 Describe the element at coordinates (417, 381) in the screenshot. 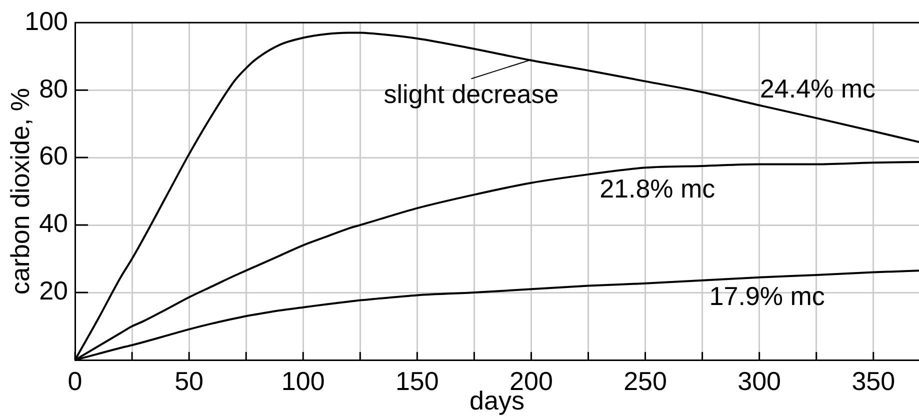

I see `x-tick-label: 150` at that location.